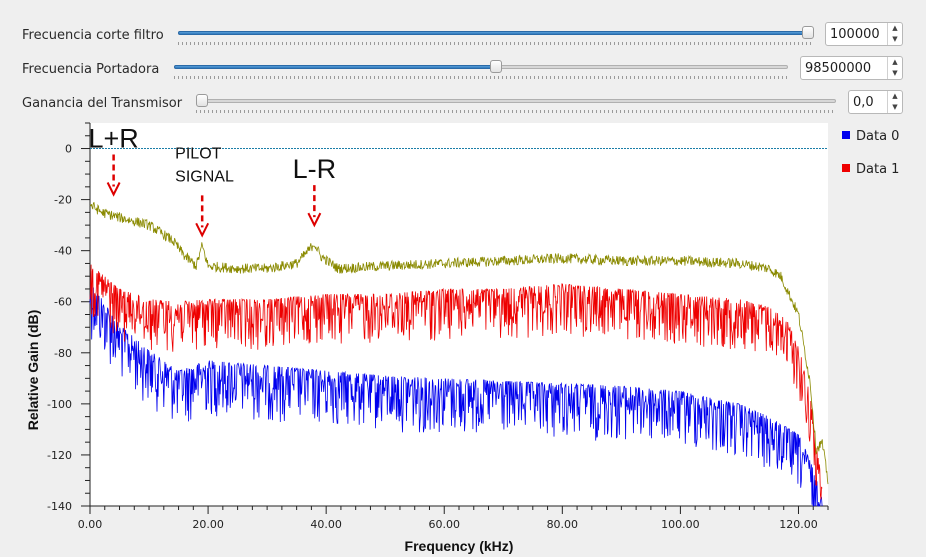 This screenshot has width=926, height=557. Describe the element at coordinates (680, 524) in the screenshot. I see `x-tick-label: 100.00` at that location.